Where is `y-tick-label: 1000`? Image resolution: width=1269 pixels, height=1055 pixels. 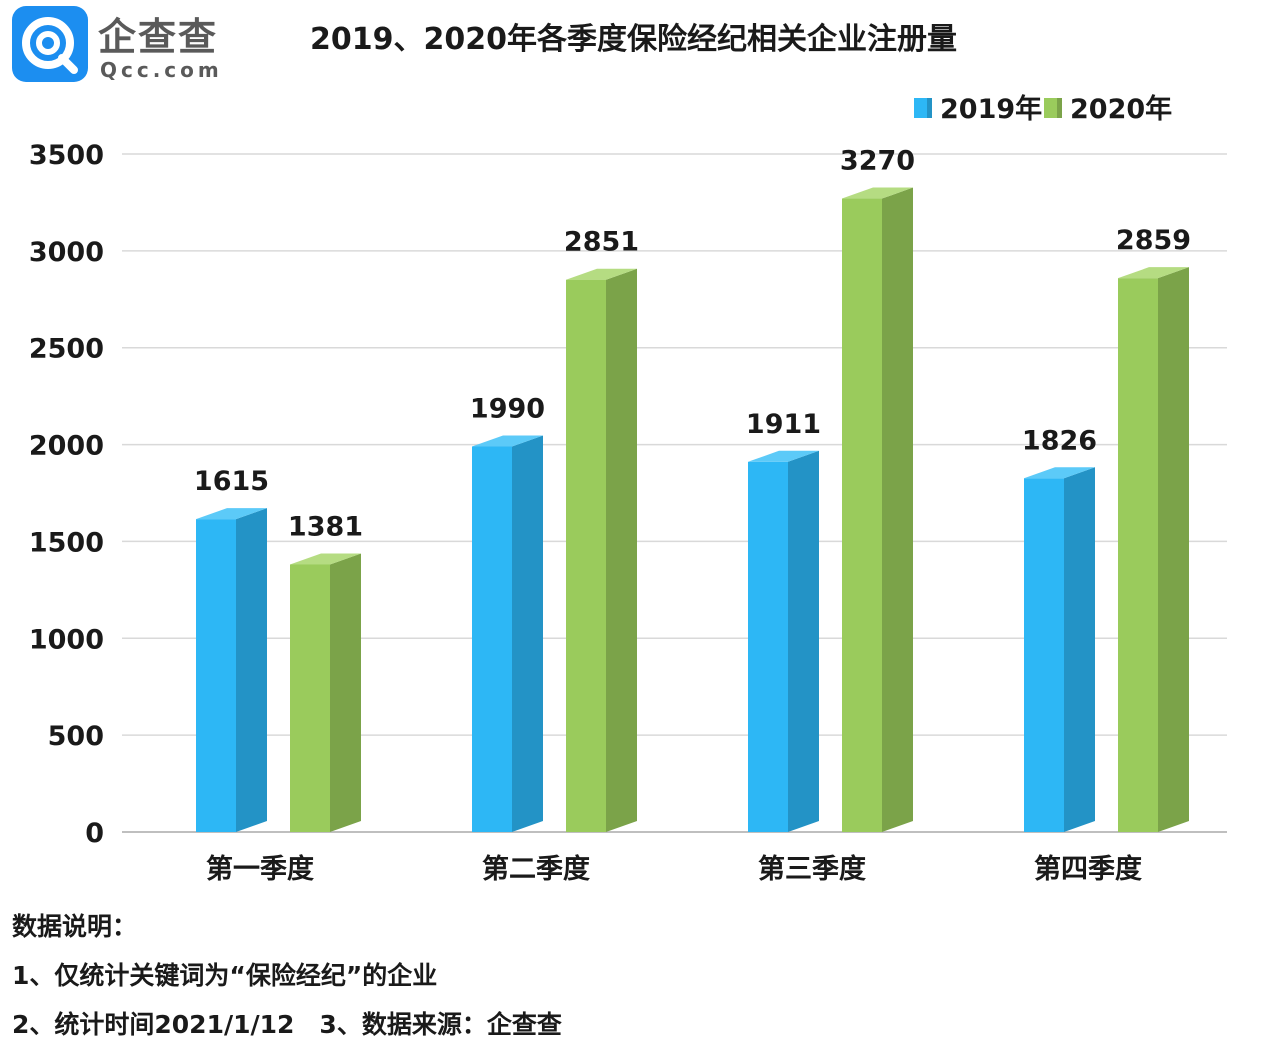
y-tick-label: 1000 is located at coordinates (66, 639).